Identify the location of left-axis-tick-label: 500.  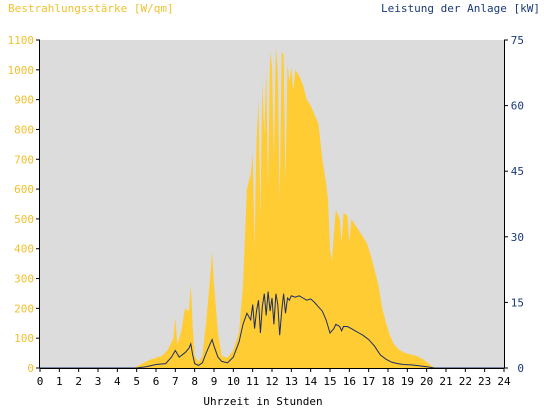
(24, 219).